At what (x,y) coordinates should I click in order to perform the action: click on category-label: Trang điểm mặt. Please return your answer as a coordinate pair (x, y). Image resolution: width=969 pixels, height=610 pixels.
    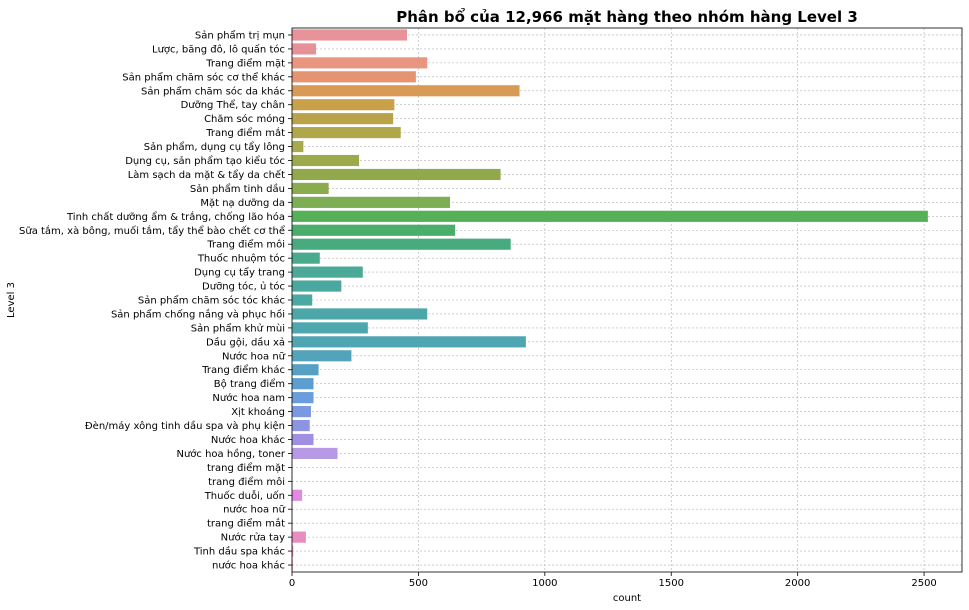
    Looking at the image, I should click on (245, 62).